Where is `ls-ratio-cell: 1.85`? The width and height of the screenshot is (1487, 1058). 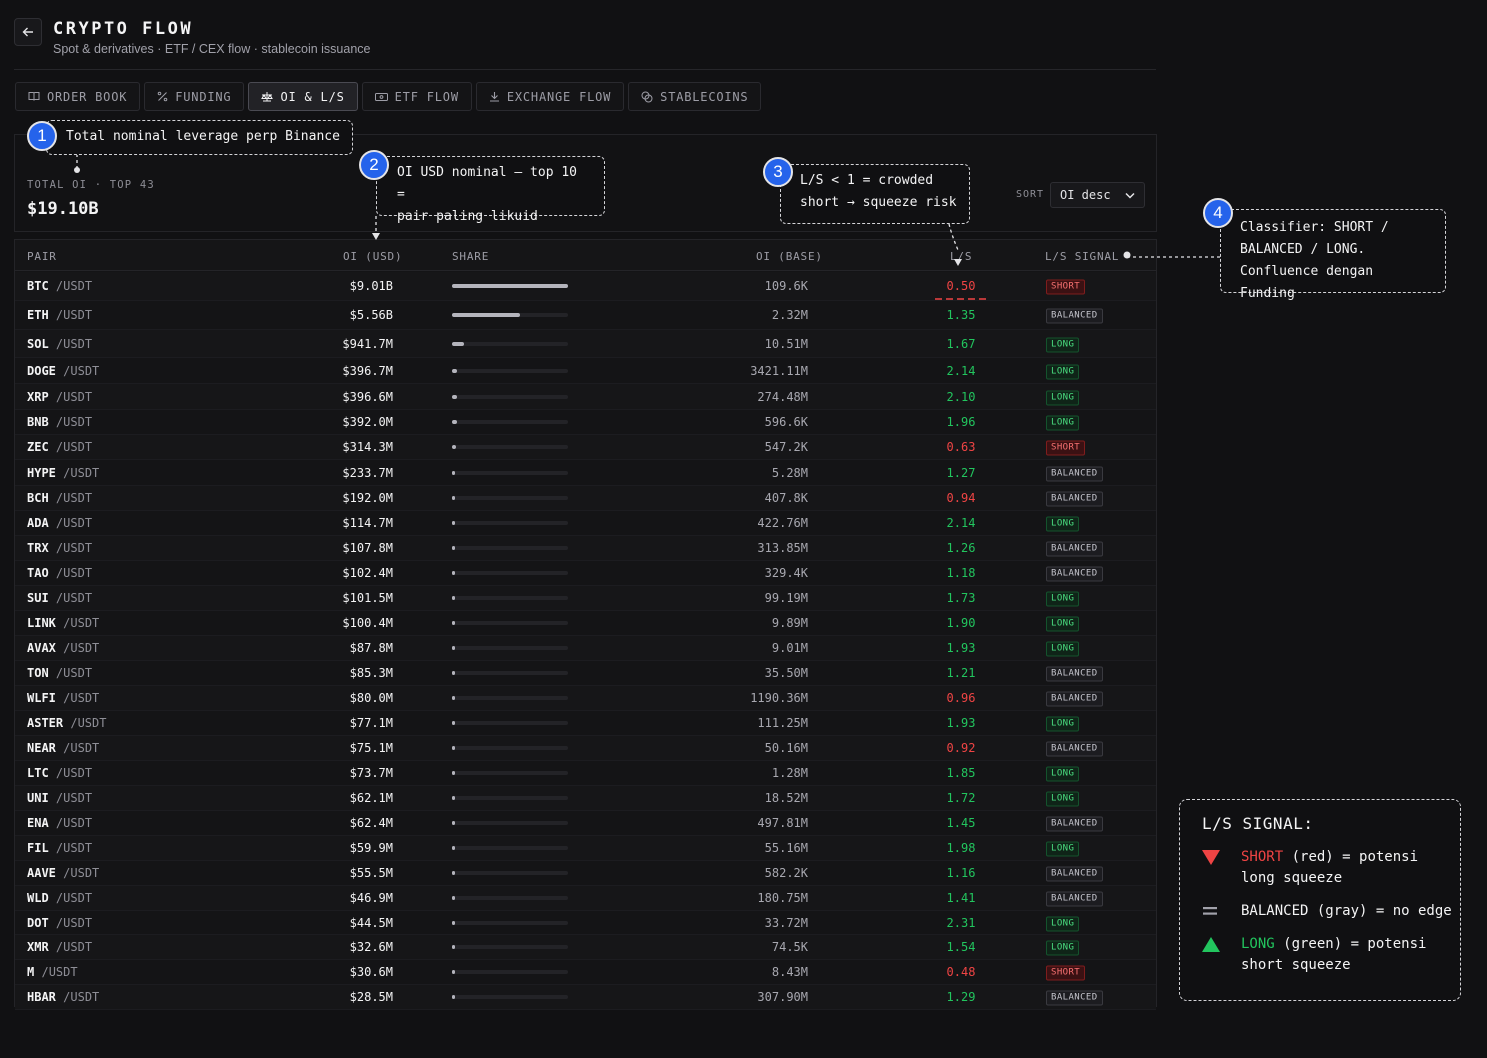
ls-ratio-cell: 1.85 is located at coordinates (961, 773).